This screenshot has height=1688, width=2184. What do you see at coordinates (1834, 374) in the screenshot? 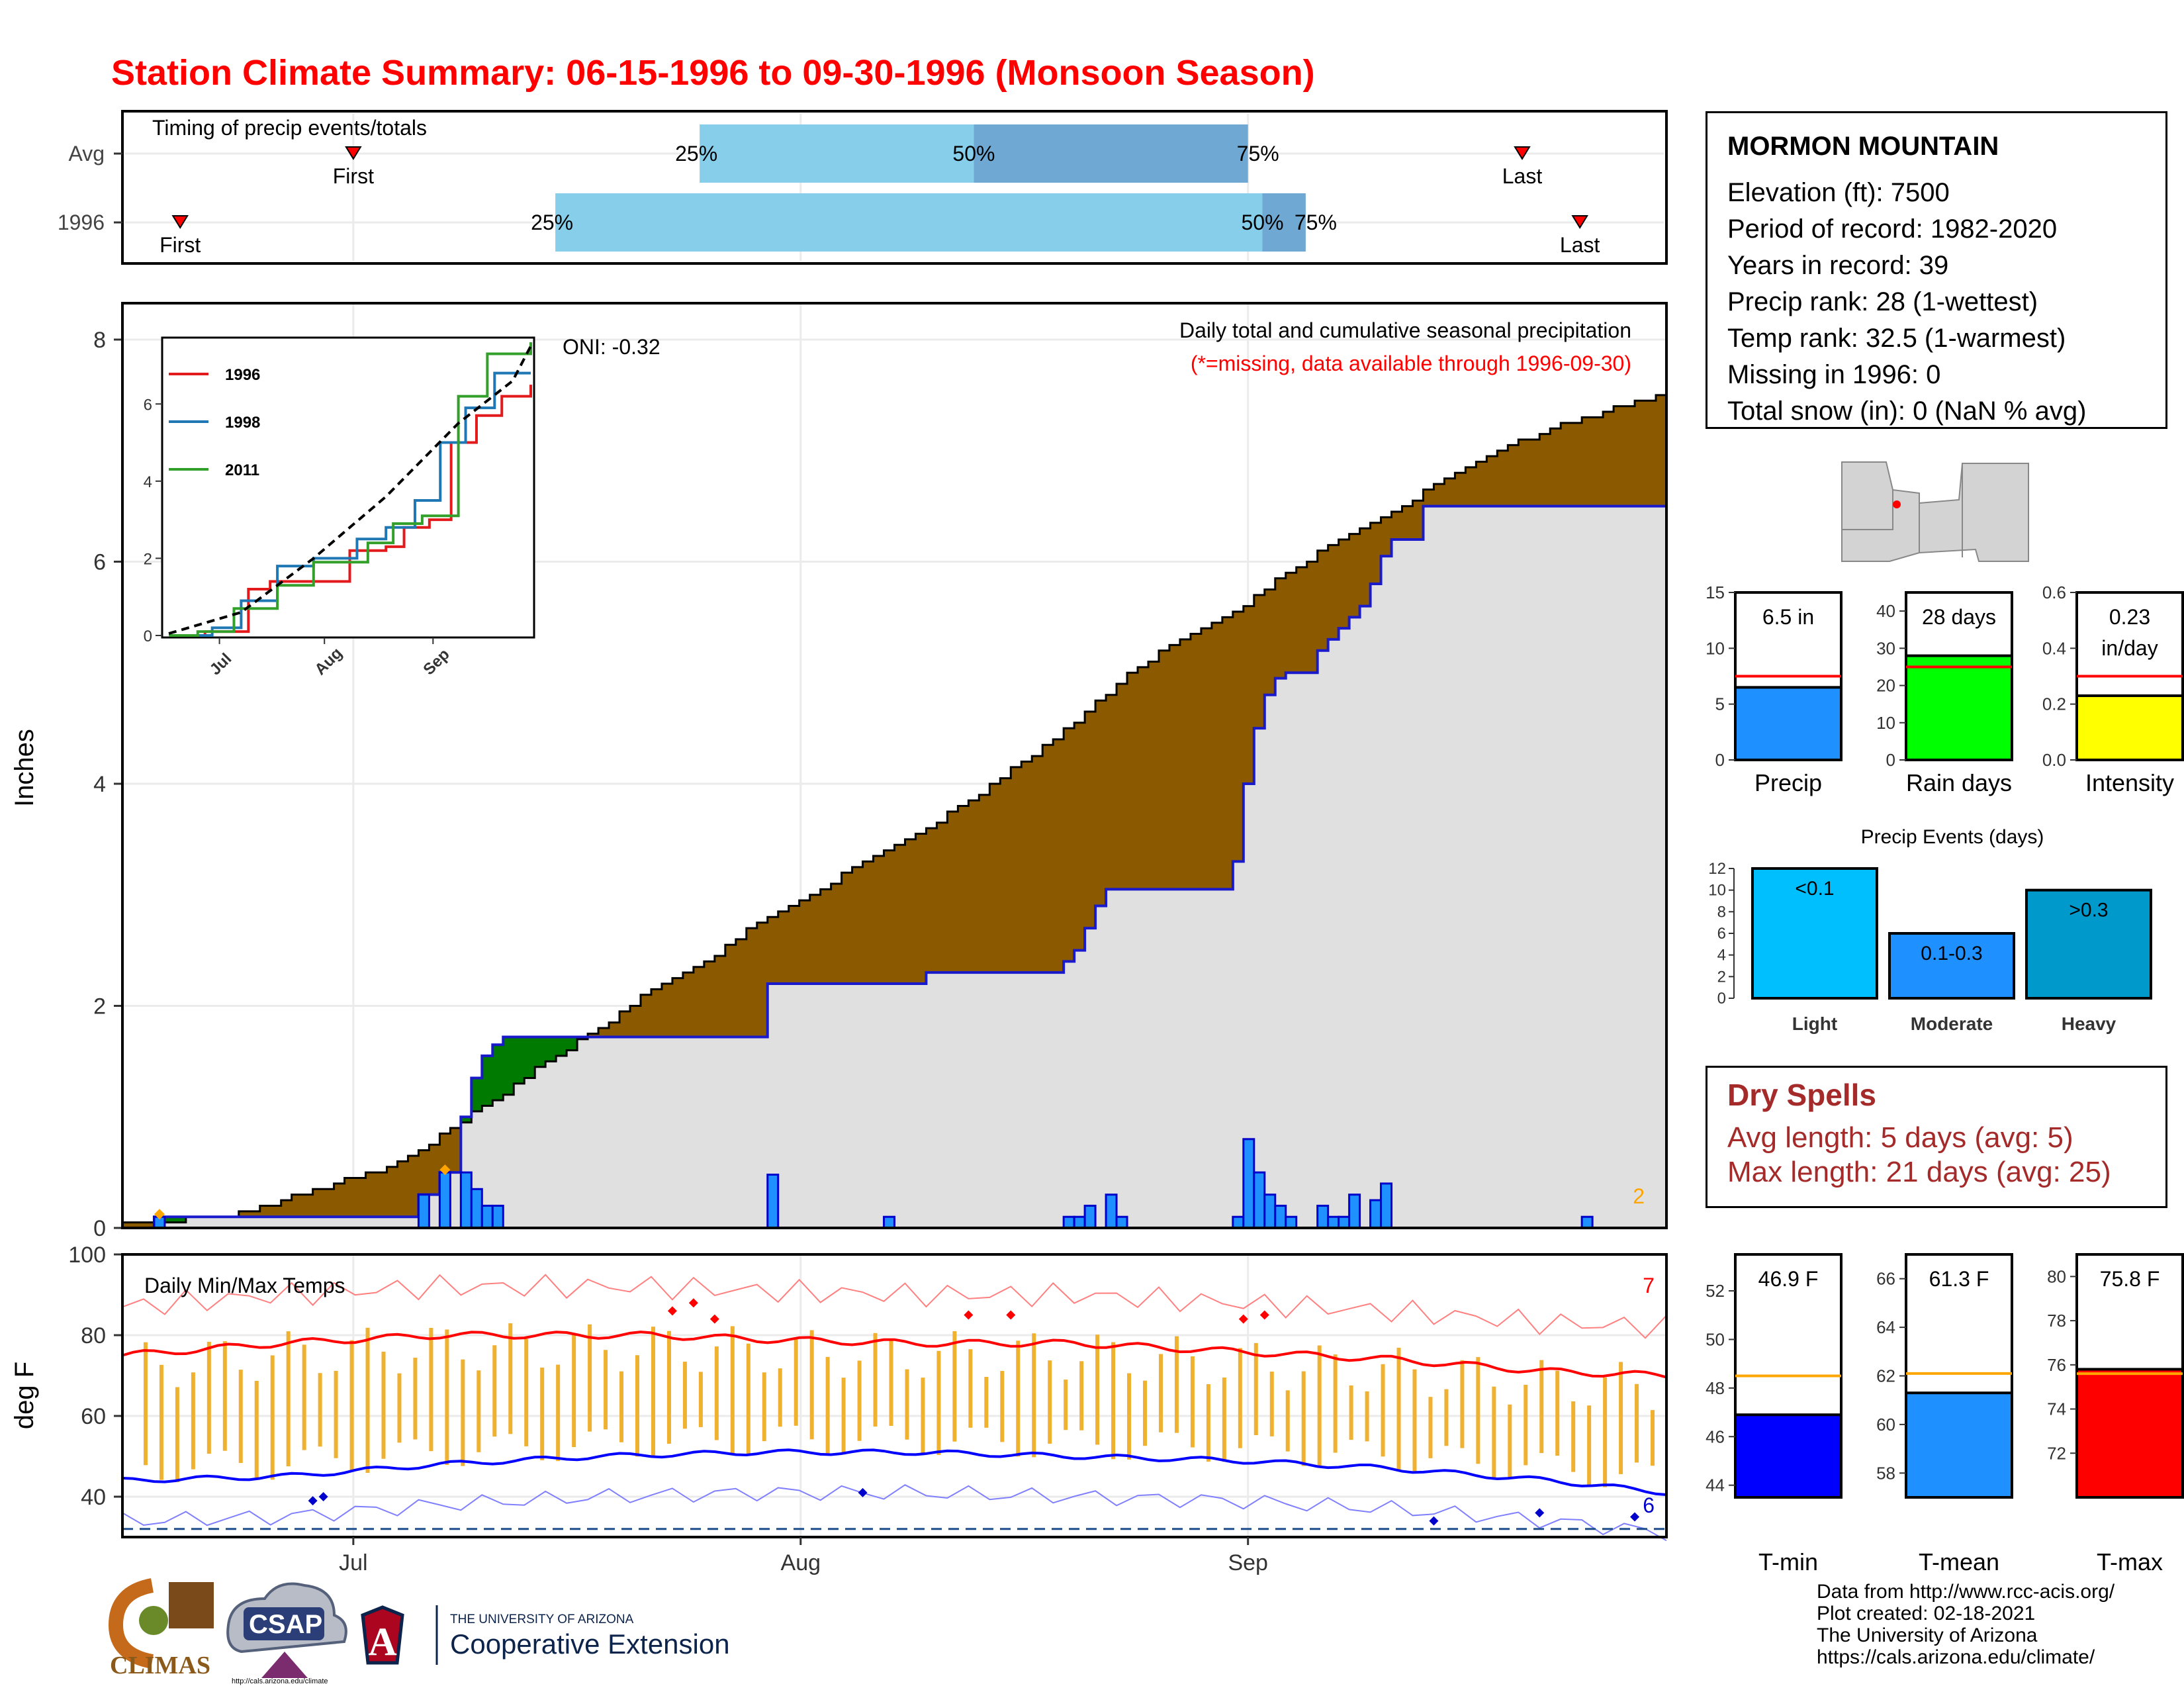
I see `station-missing: Missing in 1996: 0` at bounding box center [1834, 374].